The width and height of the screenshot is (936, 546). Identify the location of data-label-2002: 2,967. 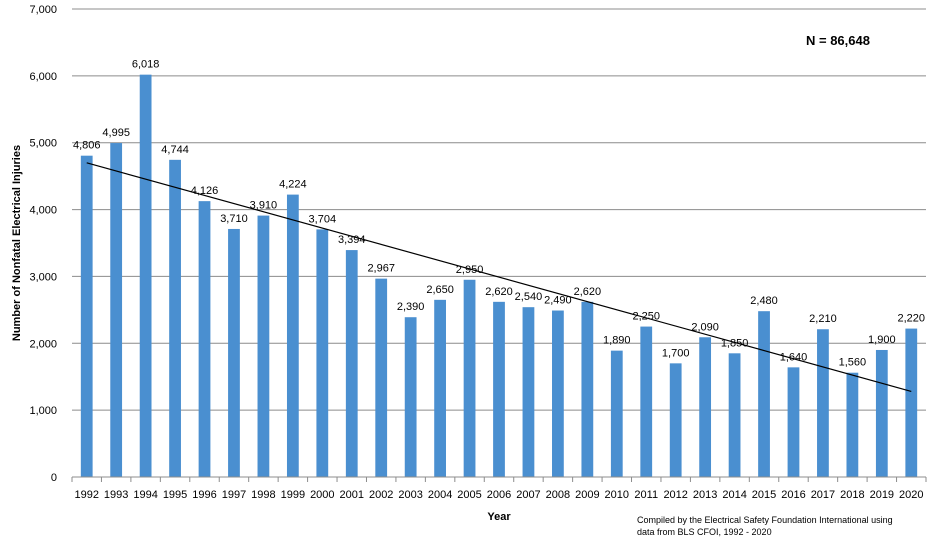
(381, 269).